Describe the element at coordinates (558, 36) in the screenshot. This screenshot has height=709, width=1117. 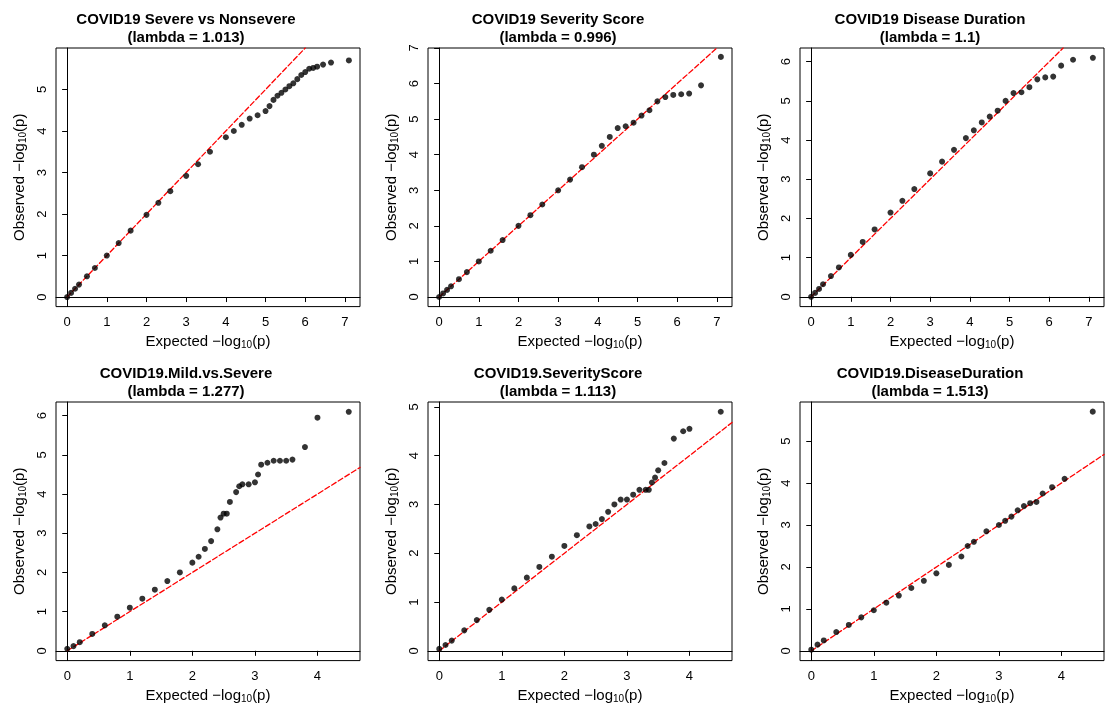
I see `chart-subtitle: (lambda = 0.996)` at that location.